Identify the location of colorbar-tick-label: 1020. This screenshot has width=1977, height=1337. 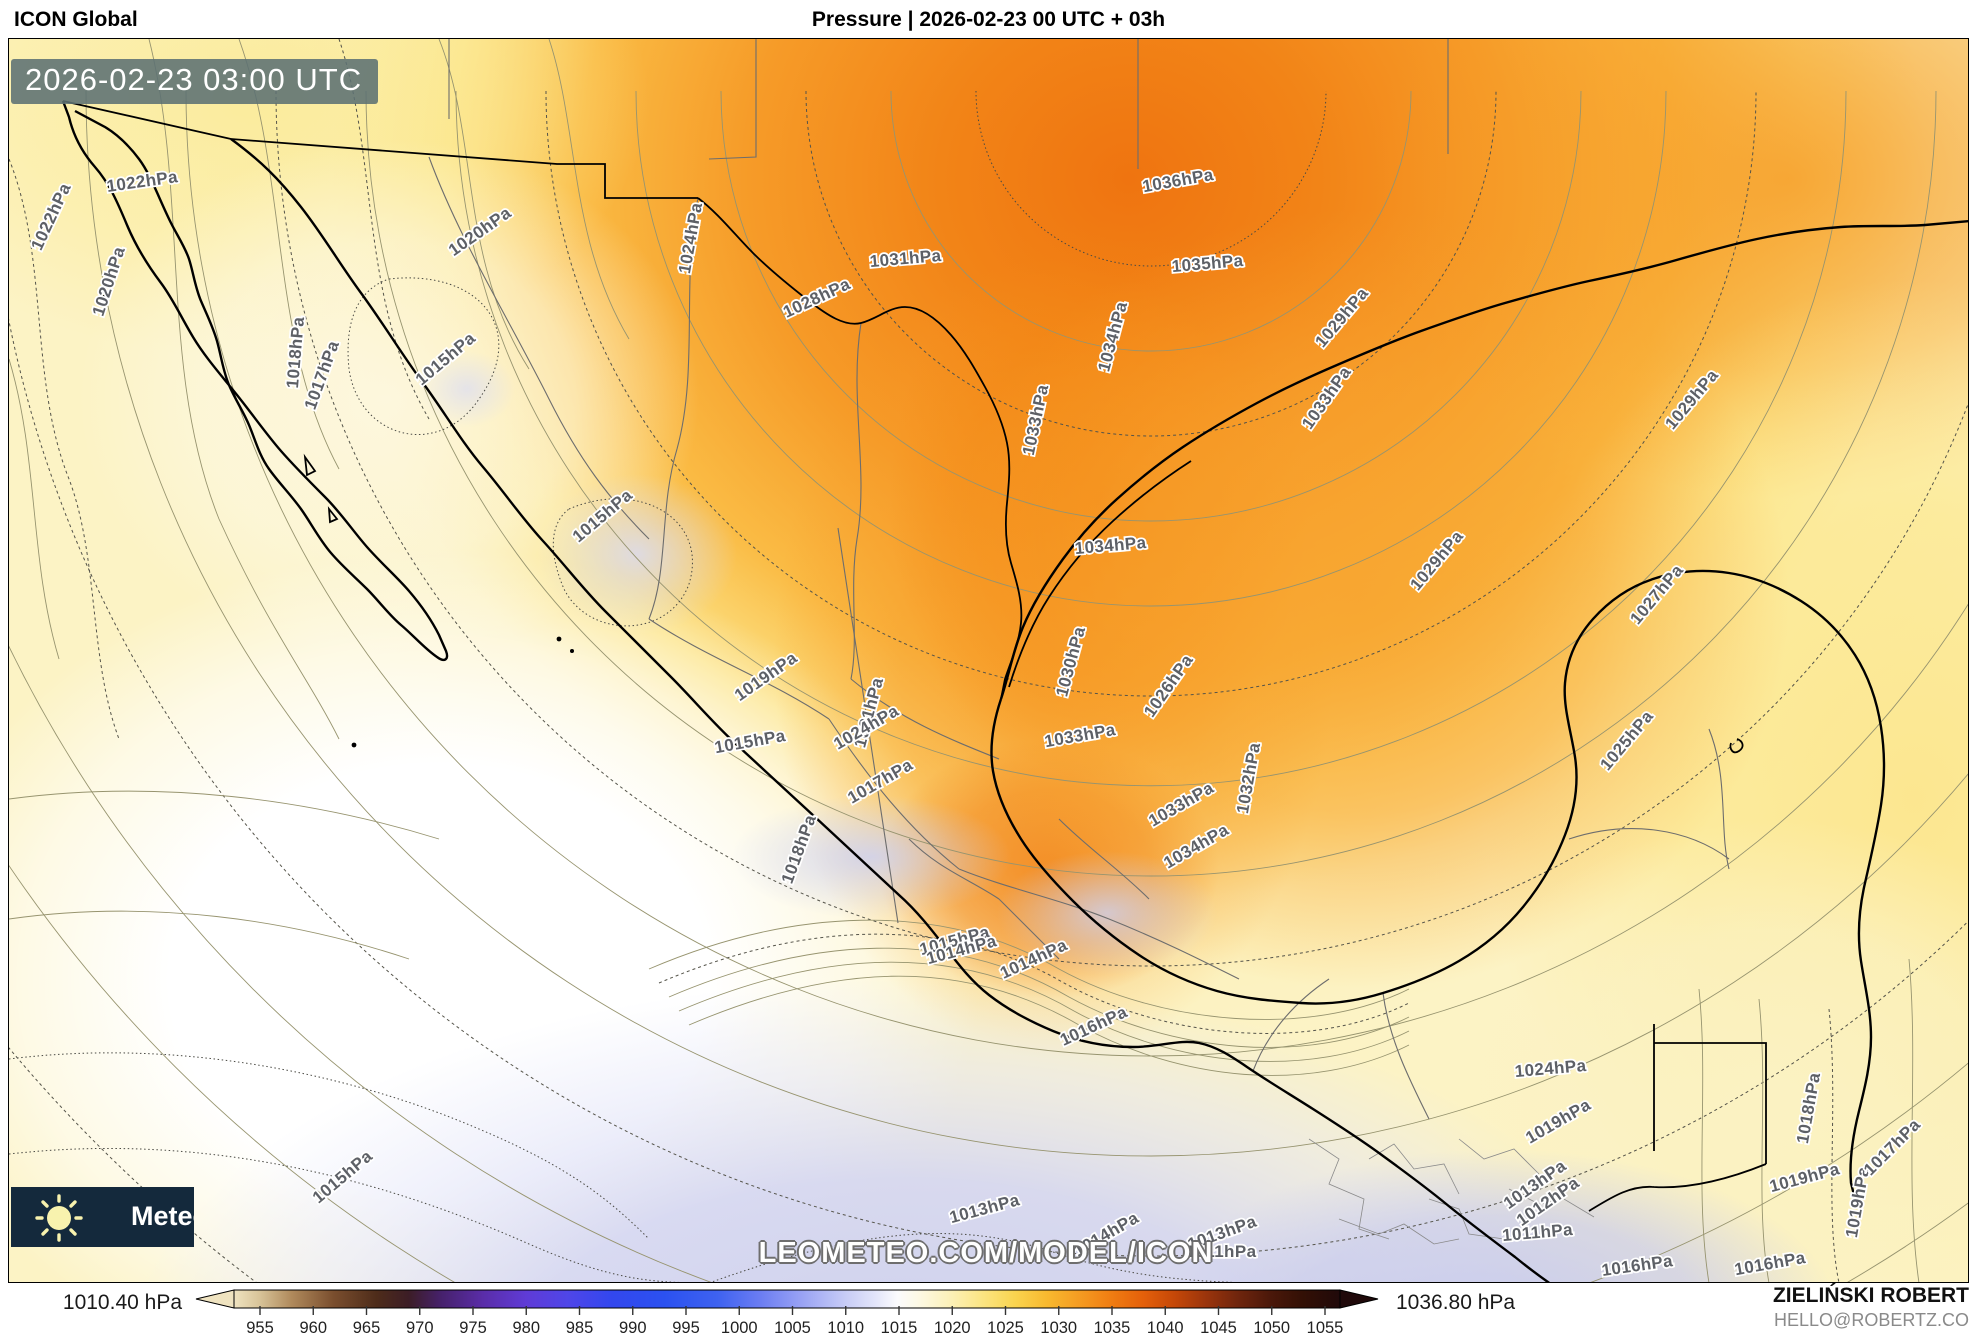
(952, 1328).